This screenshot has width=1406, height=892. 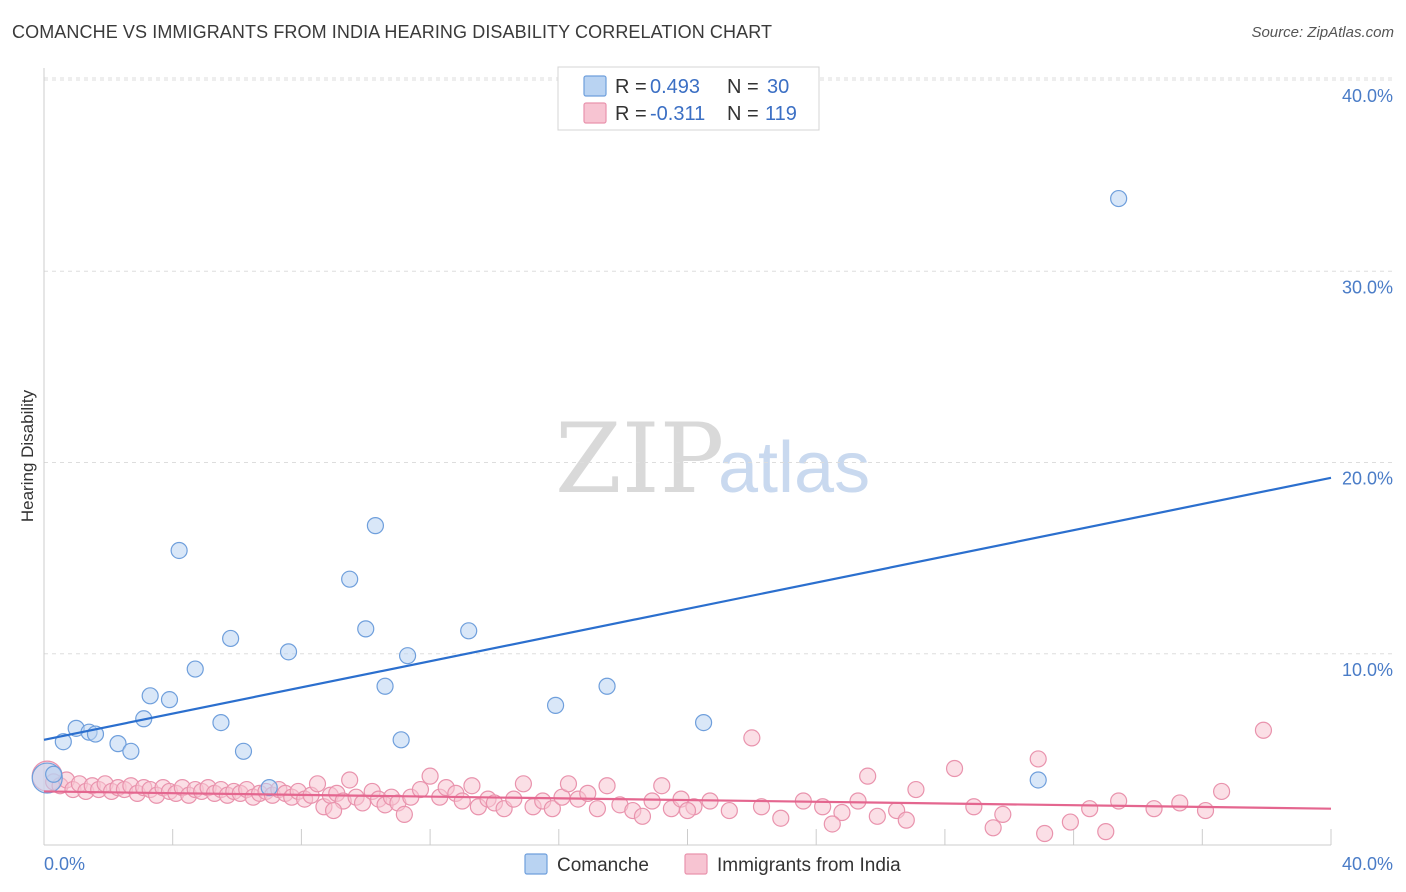 I want to click on legend-r-label-comanche: R =, so click(x=631, y=87).